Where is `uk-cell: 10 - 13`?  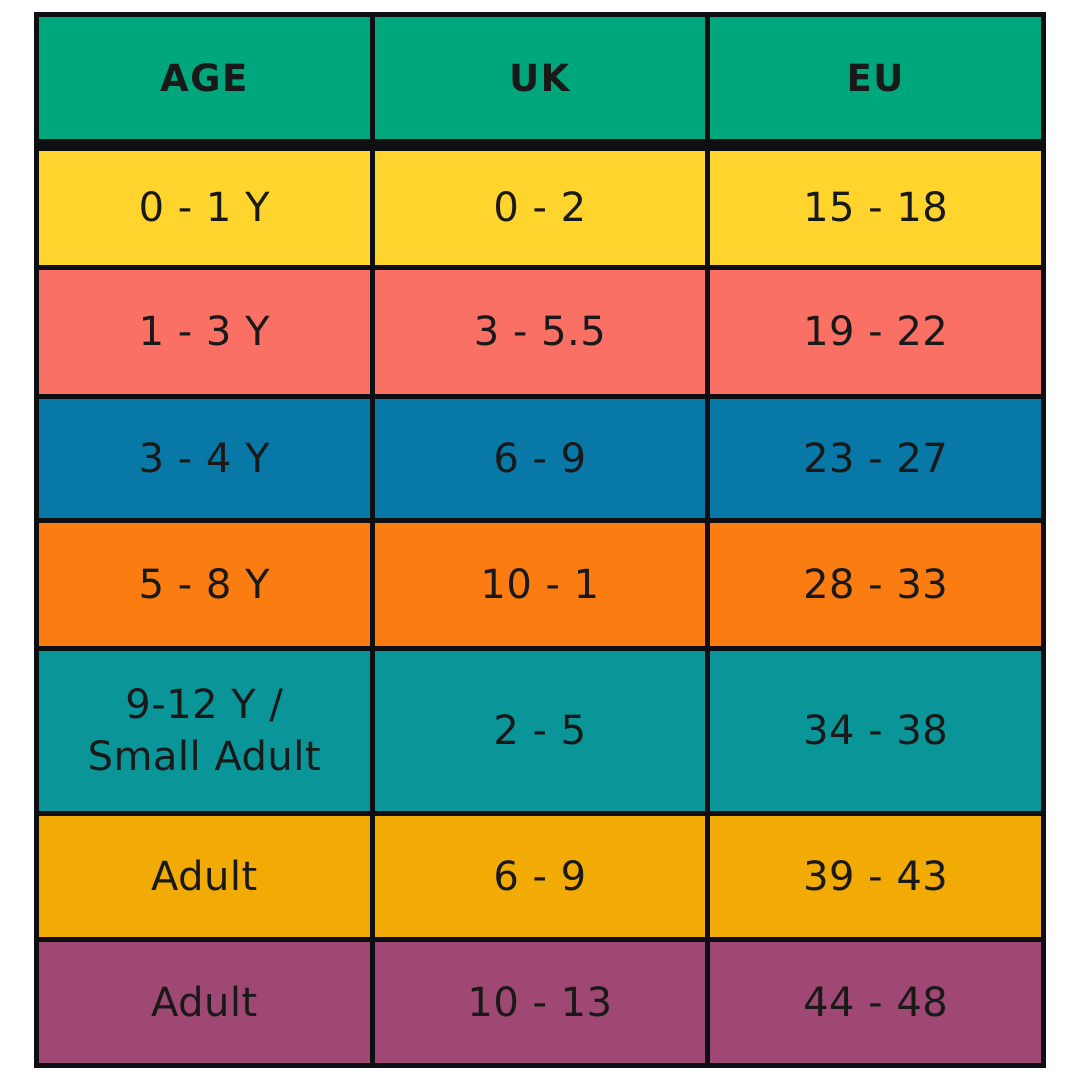 uk-cell: 10 - 13 is located at coordinates (540, 1002).